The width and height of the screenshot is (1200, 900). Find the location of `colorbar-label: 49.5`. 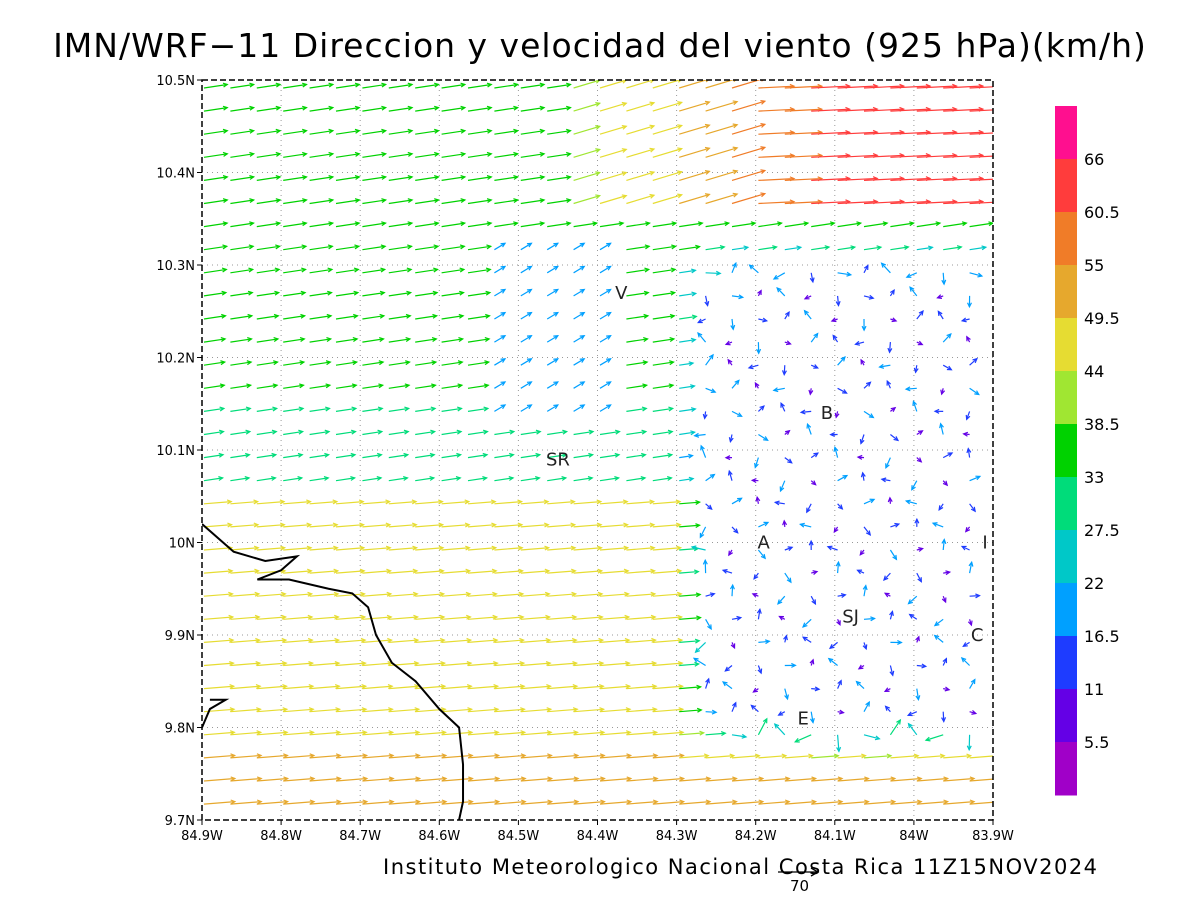

colorbar-label: 49.5 is located at coordinates (1102, 318).